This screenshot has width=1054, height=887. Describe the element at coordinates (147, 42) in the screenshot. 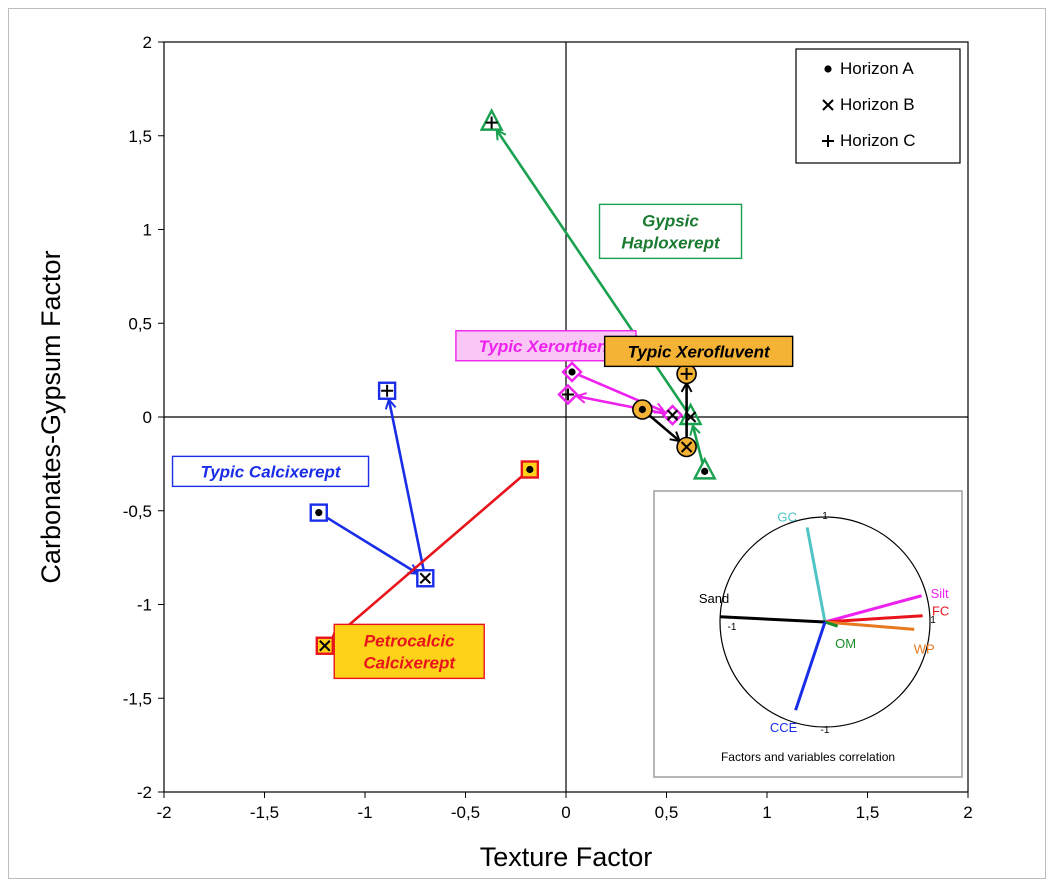

I see `y-tick-label: 2` at that location.